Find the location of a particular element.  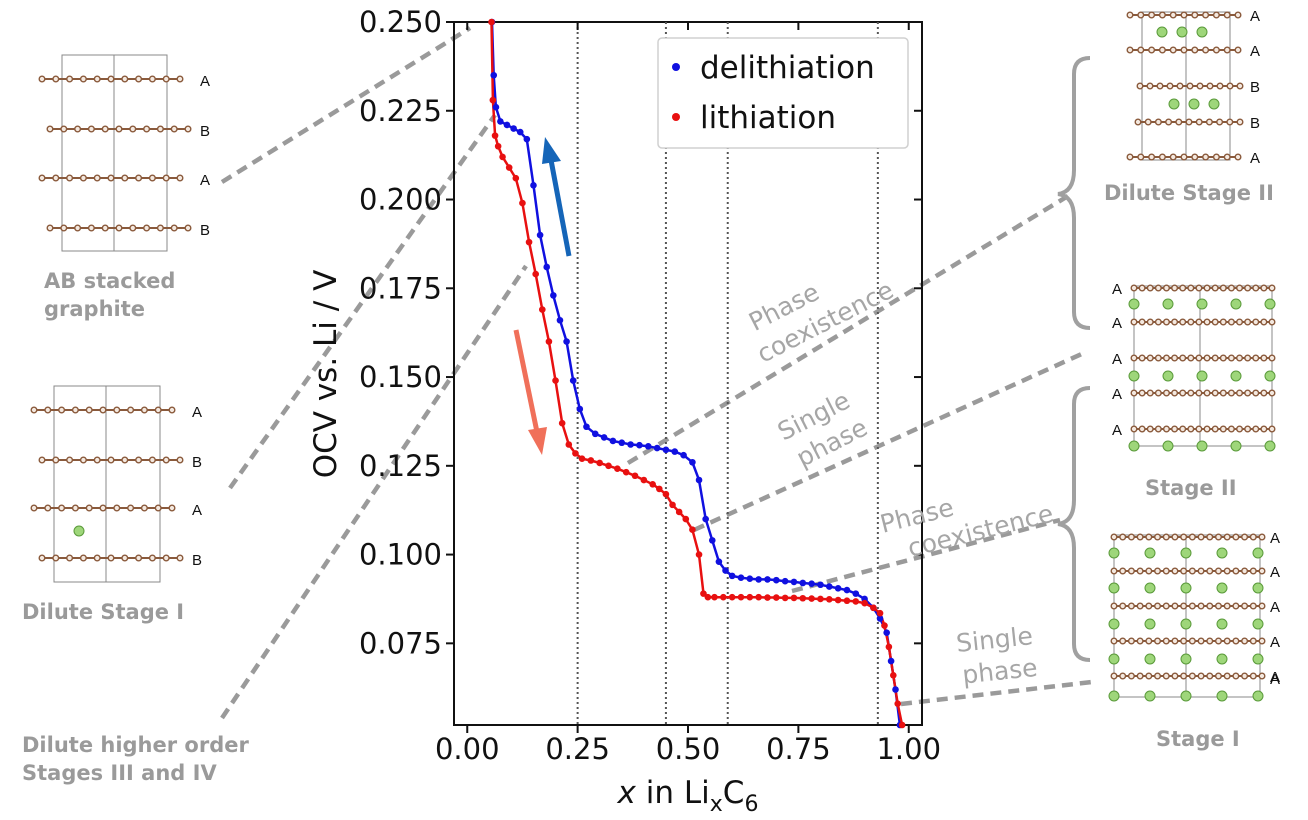

x-tick-label: 0.00 is located at coordinates (467, 749).